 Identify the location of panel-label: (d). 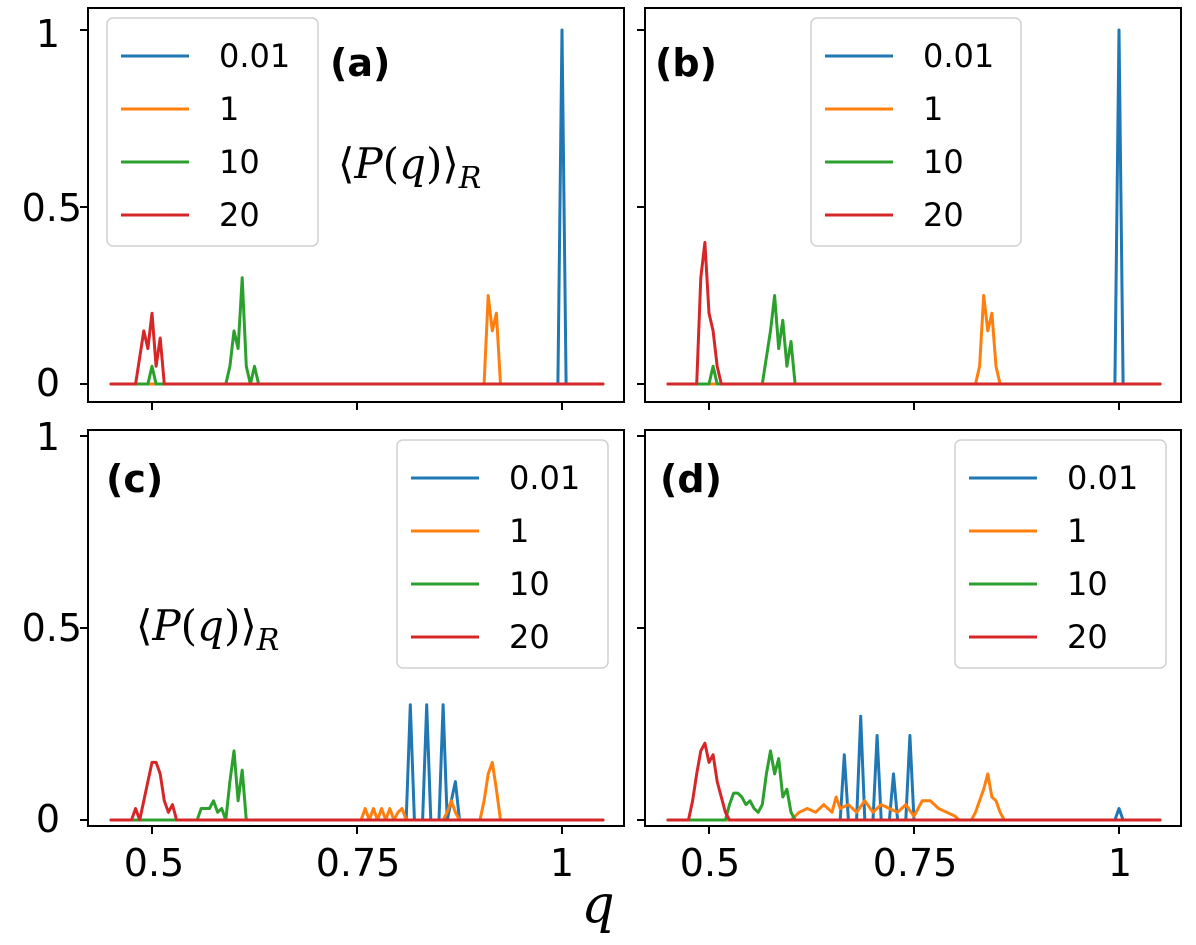
(691, 479).